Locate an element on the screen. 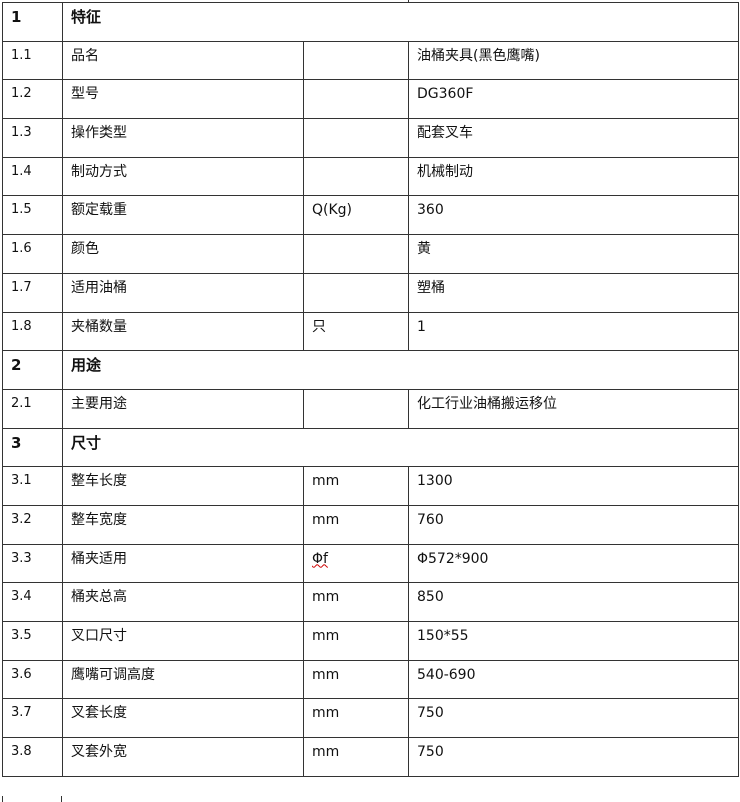 The width and height of the screenshot is (740, 802). item-name: 鹰嘴可调高度 is located at coordinates (183, 679).